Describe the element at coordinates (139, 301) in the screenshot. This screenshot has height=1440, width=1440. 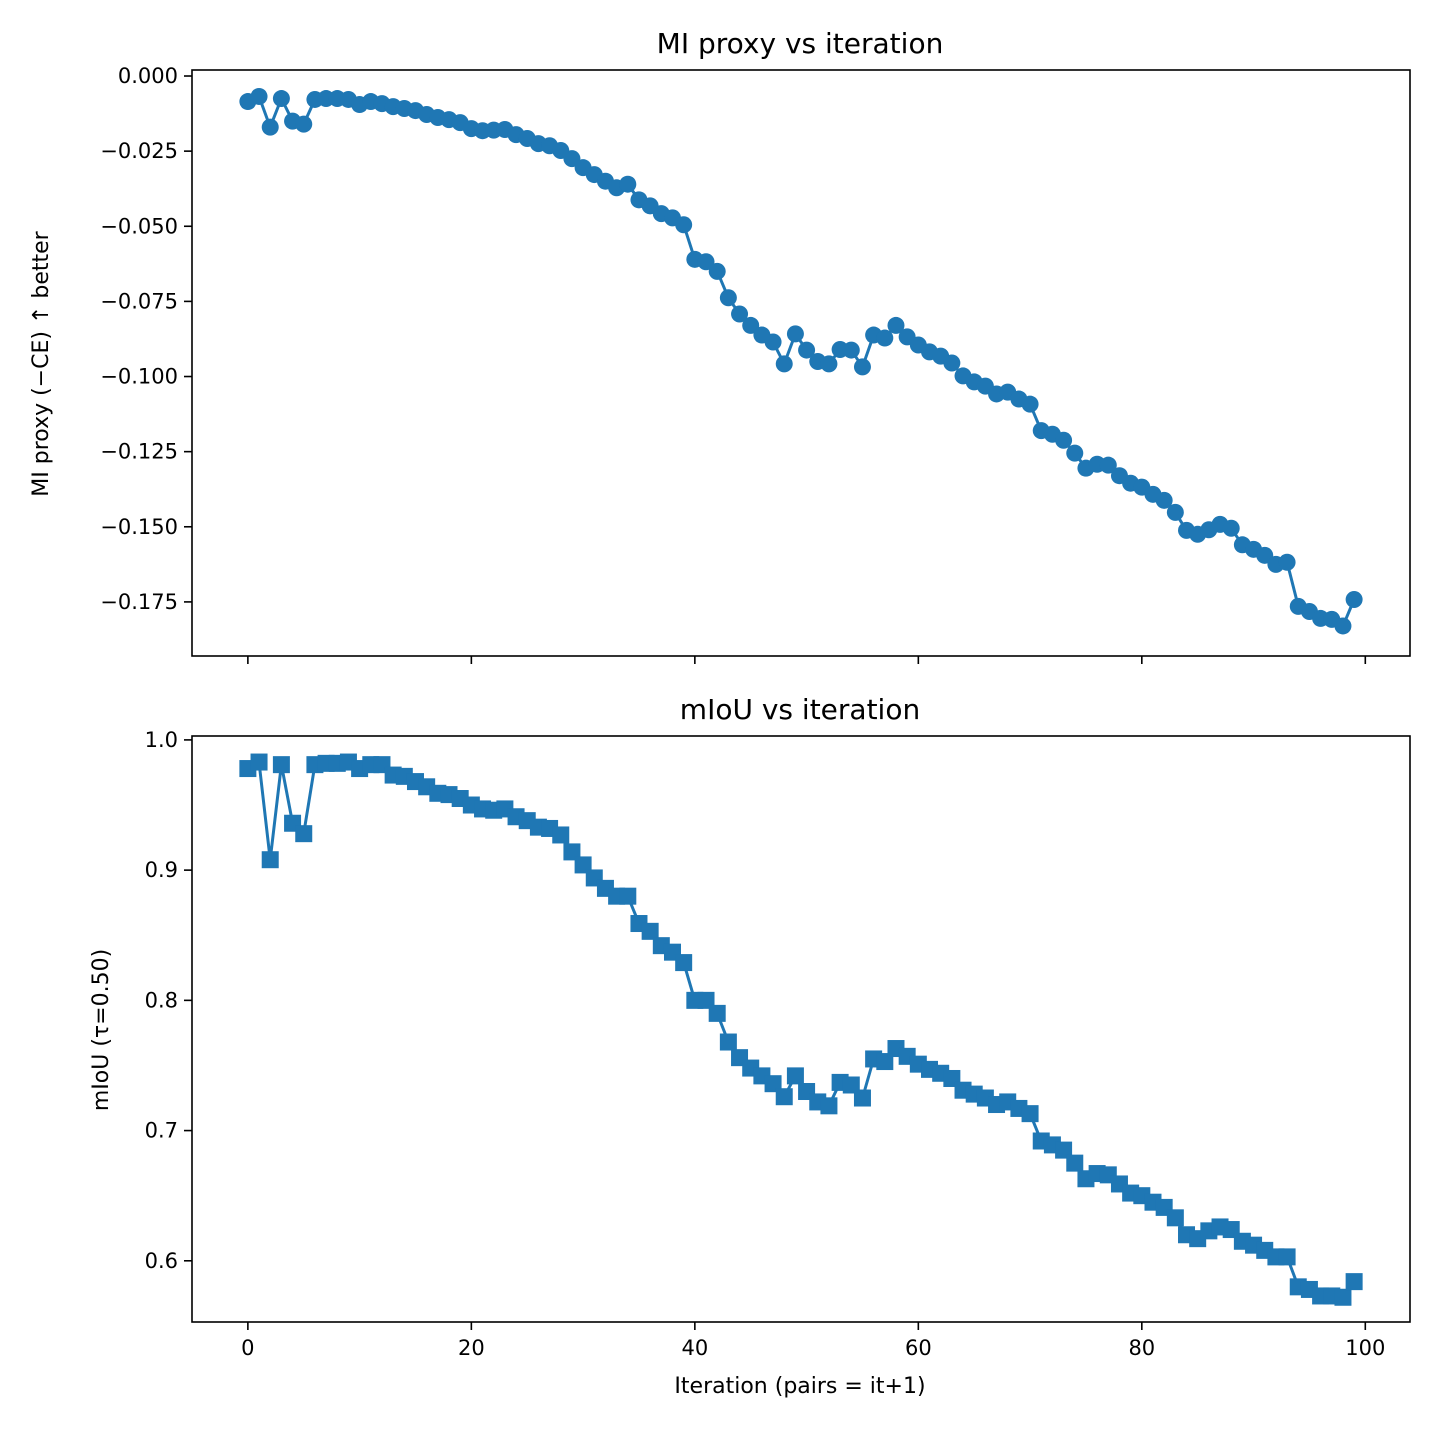
I see `mi-proxy-ytick-label: −0.075` at that location.